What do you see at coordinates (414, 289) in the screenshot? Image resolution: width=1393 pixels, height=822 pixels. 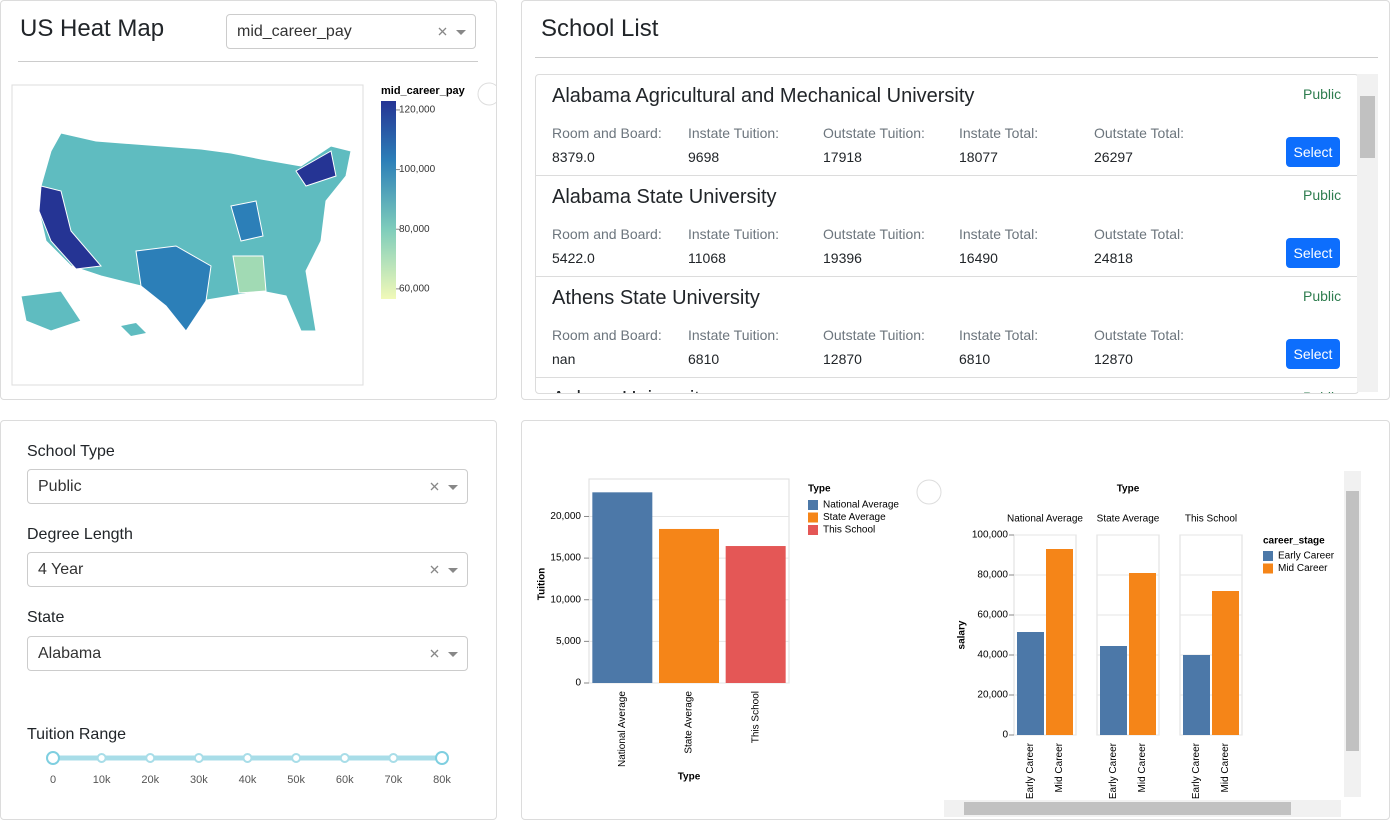 I see `legend-tick-label: 60,000` at bounding box center [414, 289].